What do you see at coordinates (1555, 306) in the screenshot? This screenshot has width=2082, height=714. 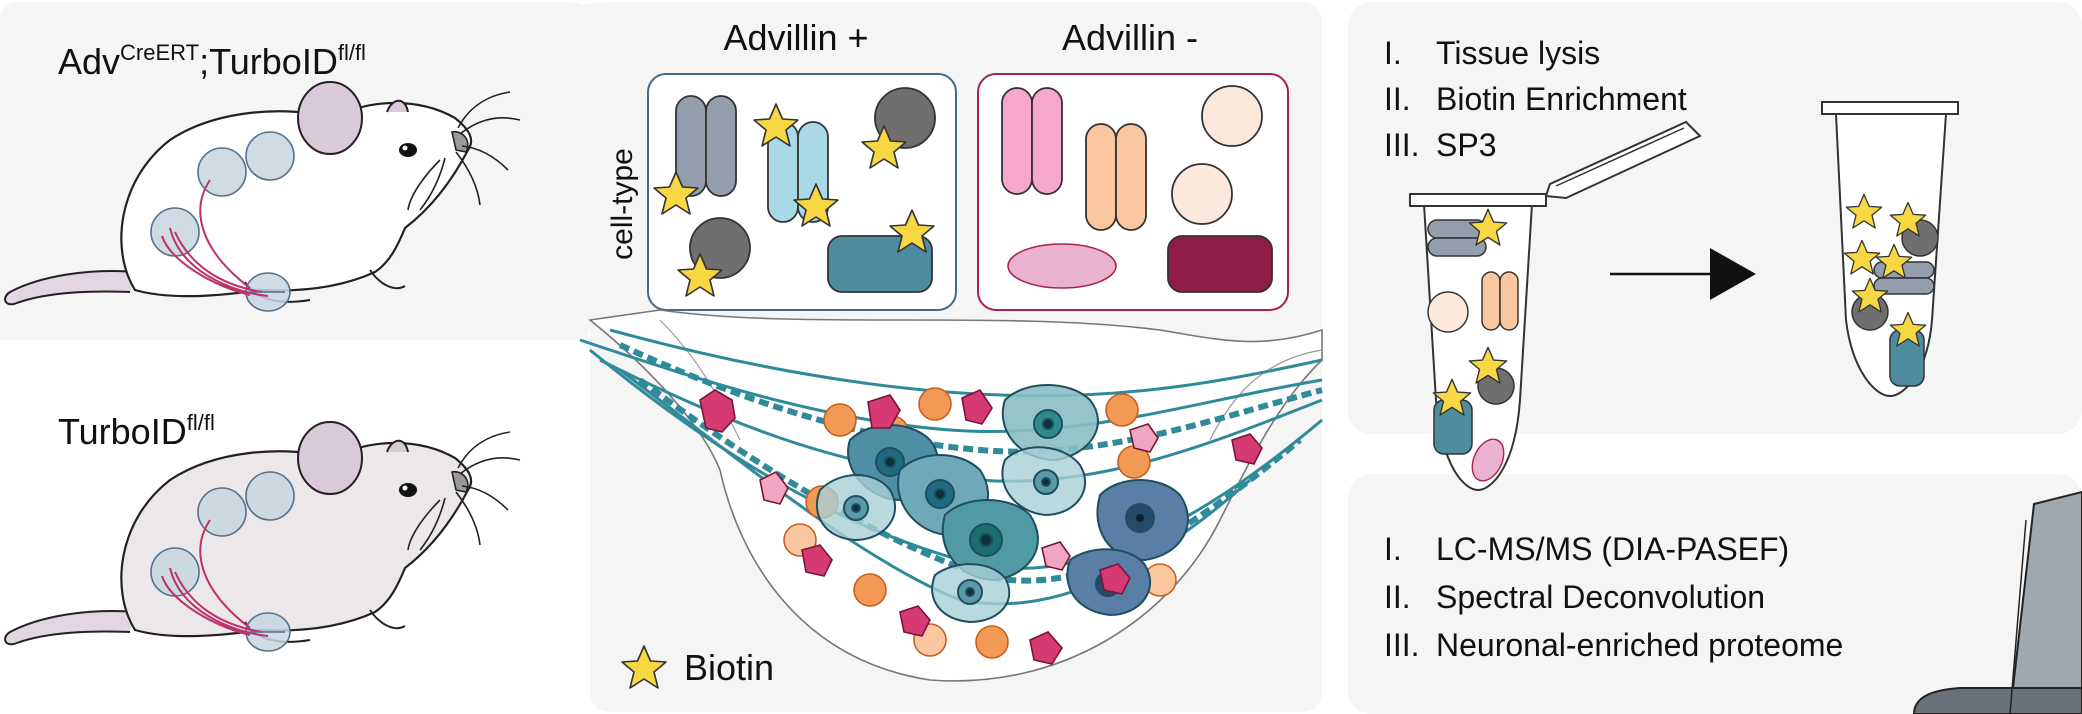 I see `lysis-tube-illustration` at bounding box center [1555, 306].